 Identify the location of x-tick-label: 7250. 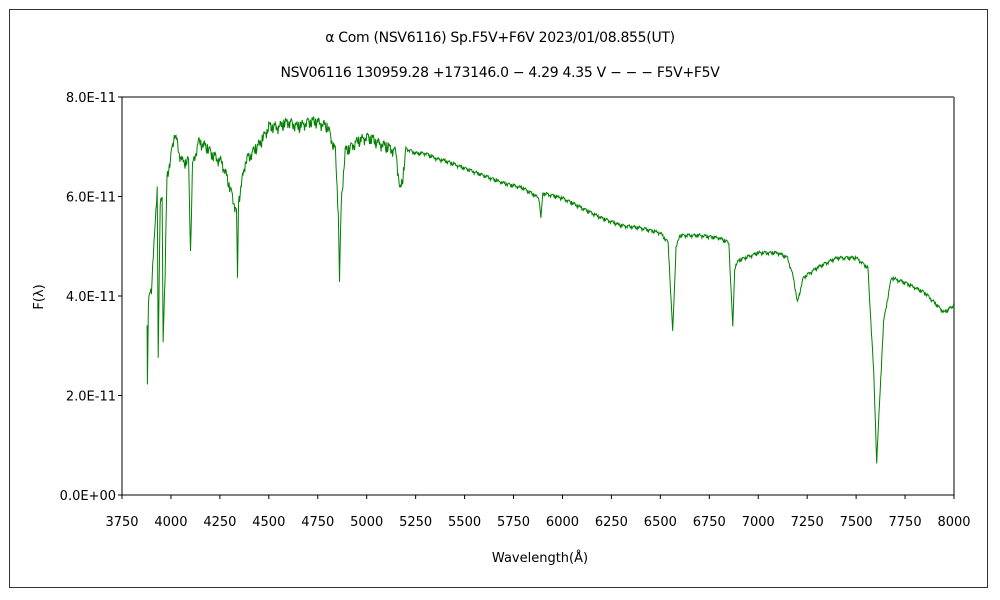
(807, 522).